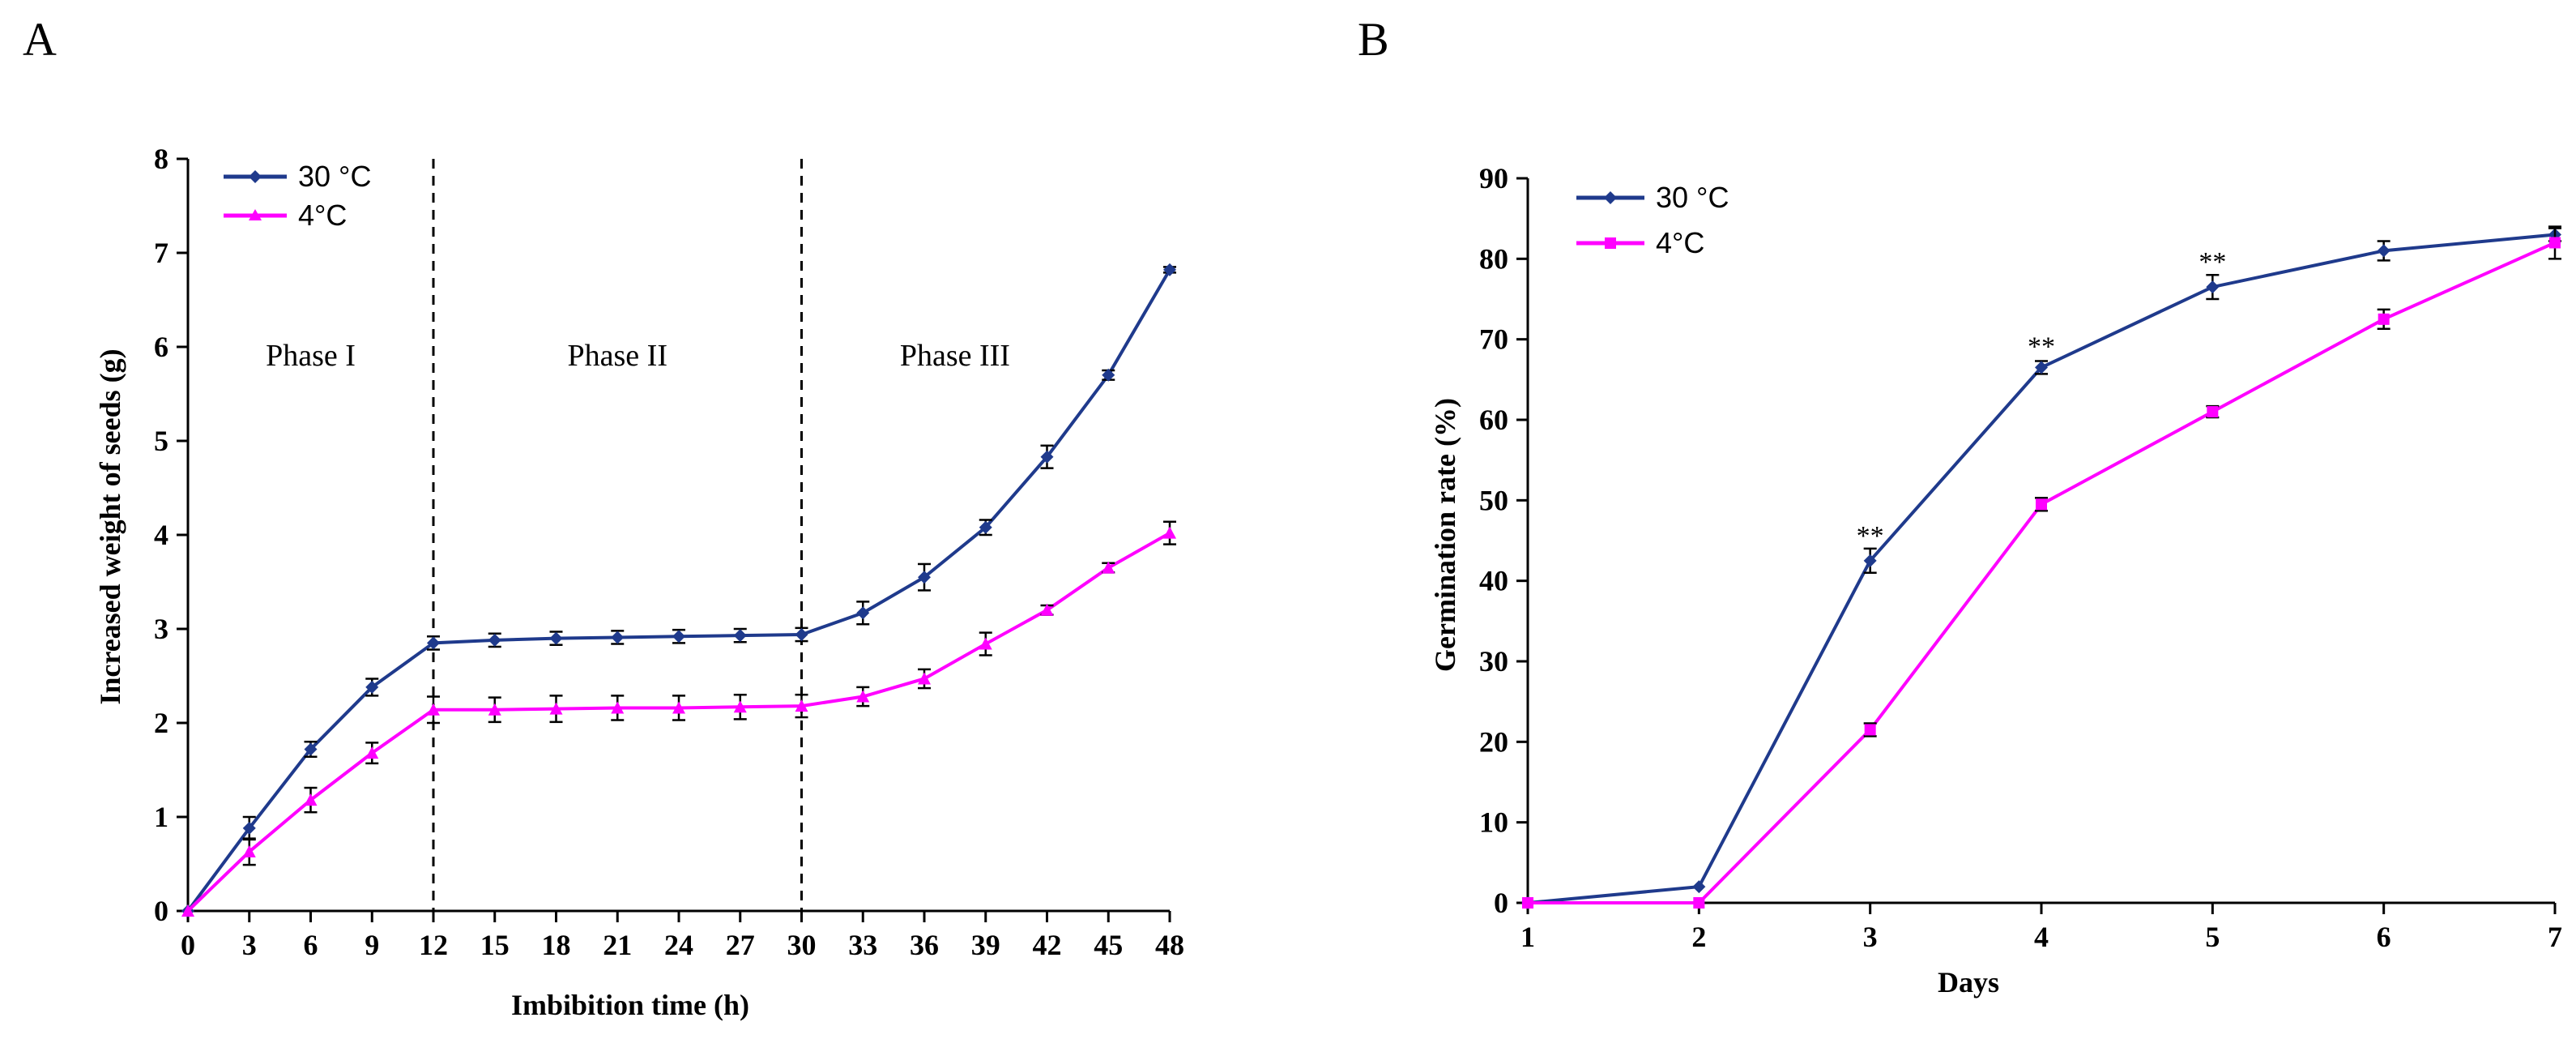  I want to click on y-axis-title-b: Germination rate (%), so click(1445, 535).